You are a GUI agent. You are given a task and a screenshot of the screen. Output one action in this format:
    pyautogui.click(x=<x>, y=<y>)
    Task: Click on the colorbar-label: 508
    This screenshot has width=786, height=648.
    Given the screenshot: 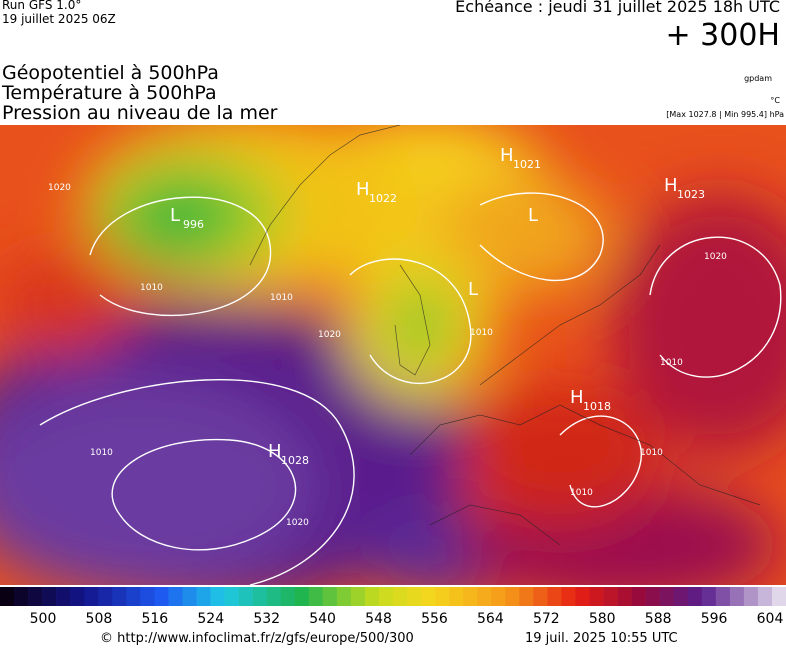 What is the action you would take?
    pyautogui.click(x=99, y=618)
    